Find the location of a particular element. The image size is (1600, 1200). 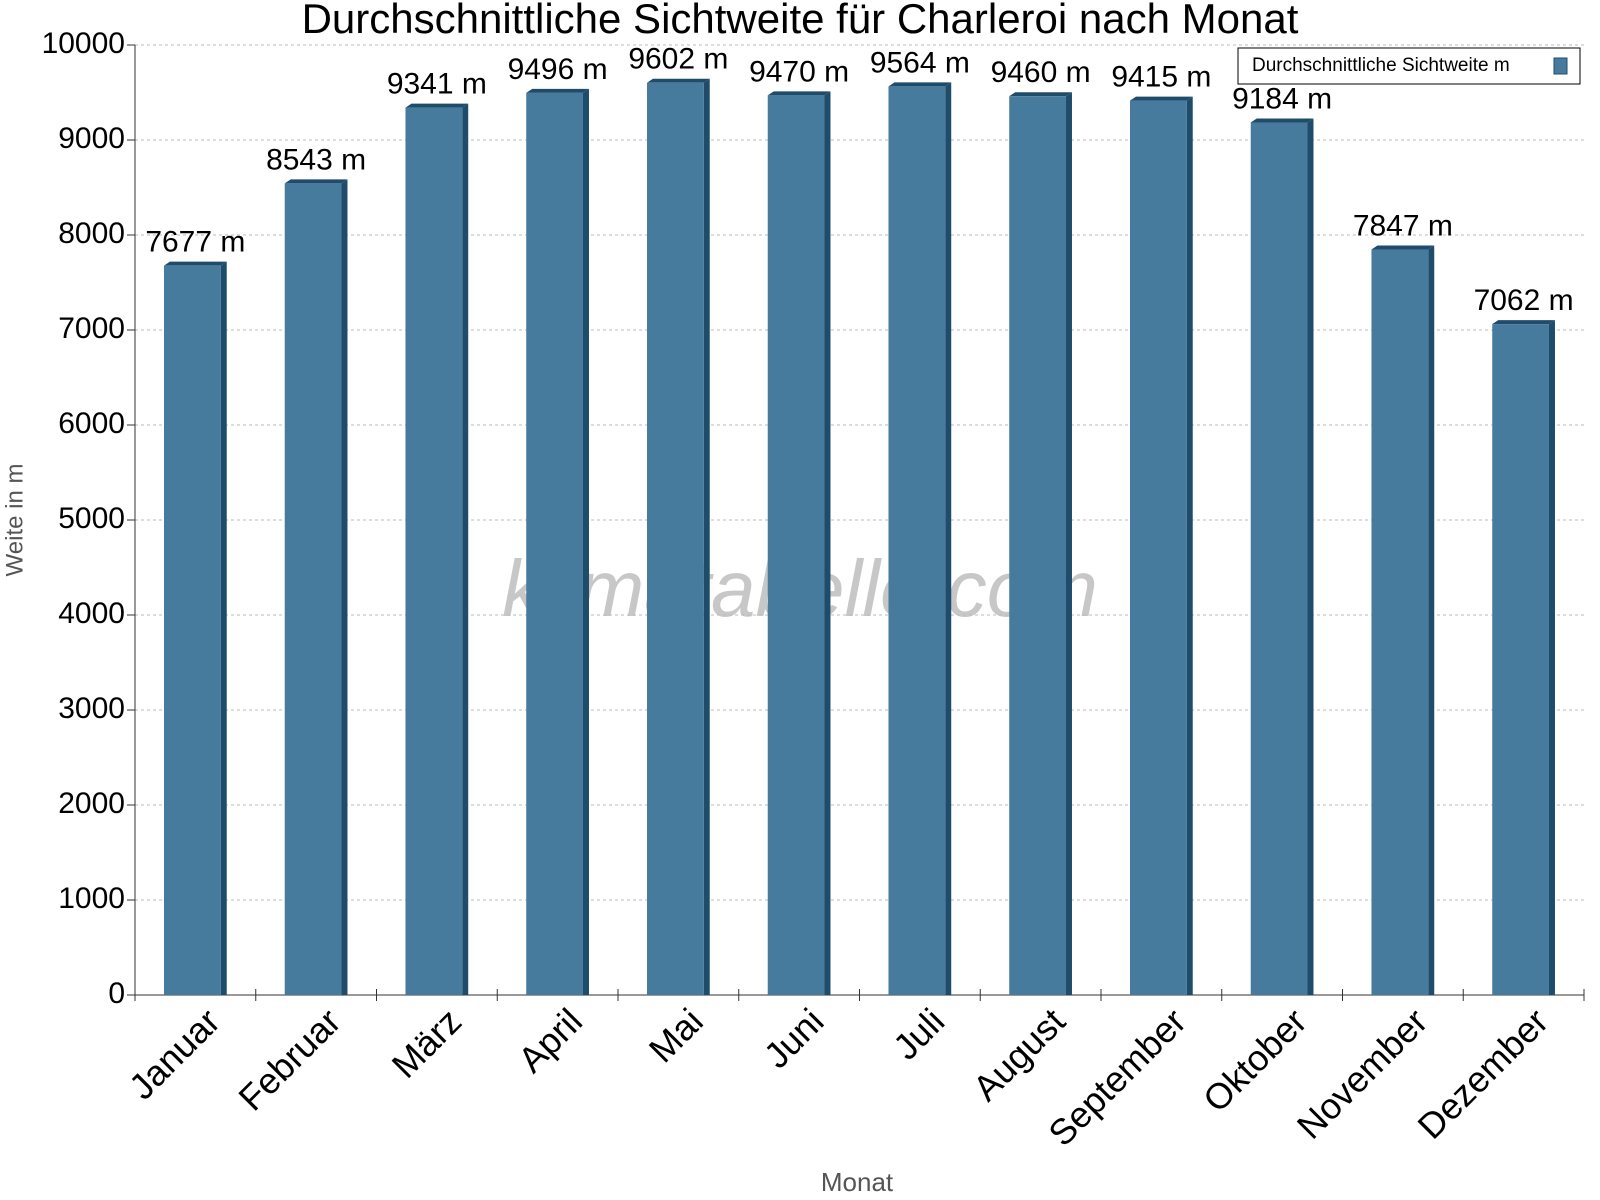

y-tick-label: 7000 is located at coordinates (91, 328).